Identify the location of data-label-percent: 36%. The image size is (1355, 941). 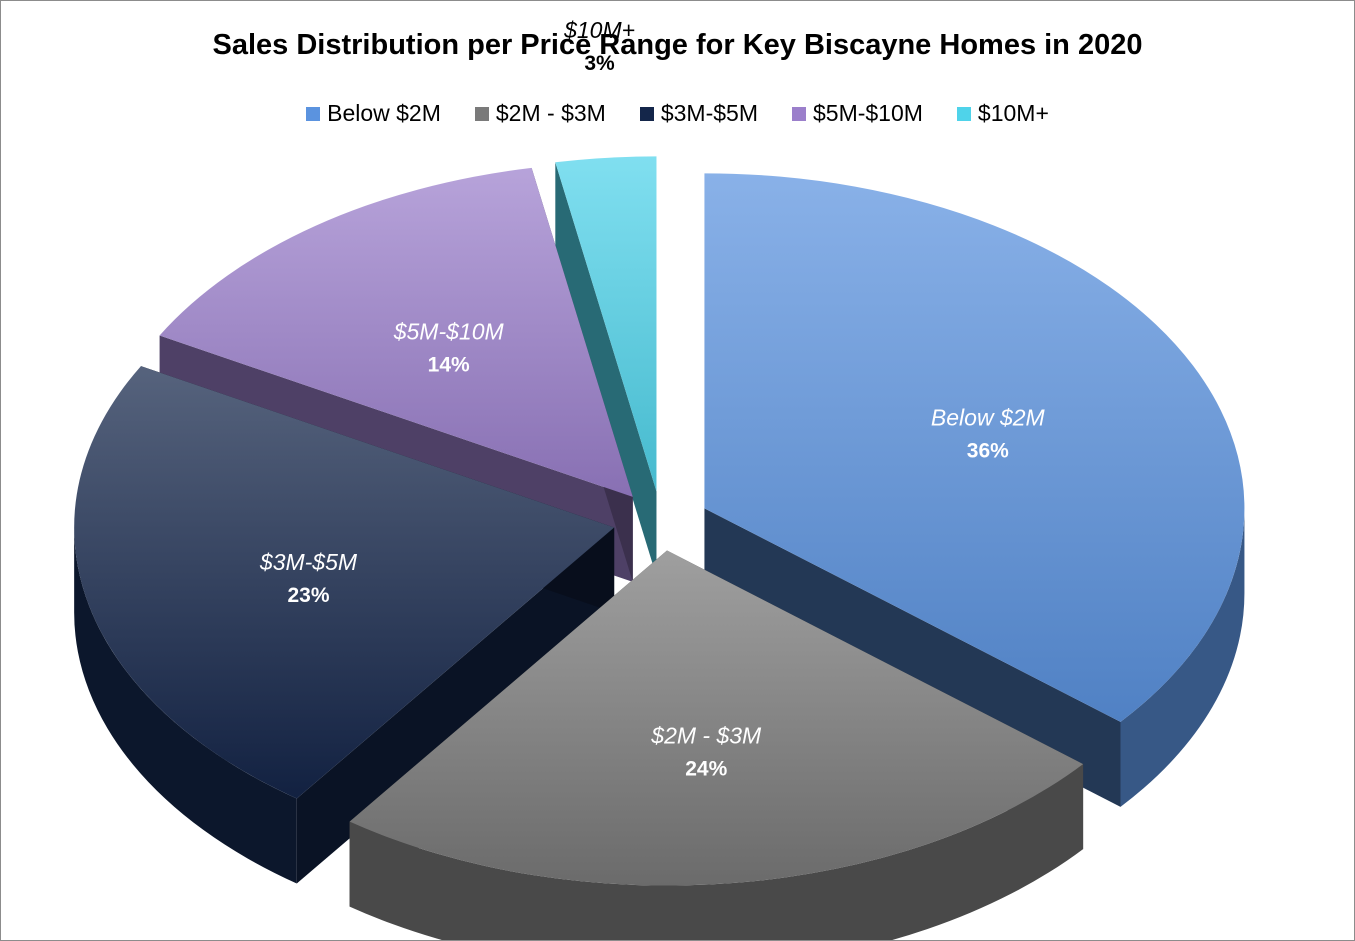
(988, 451).